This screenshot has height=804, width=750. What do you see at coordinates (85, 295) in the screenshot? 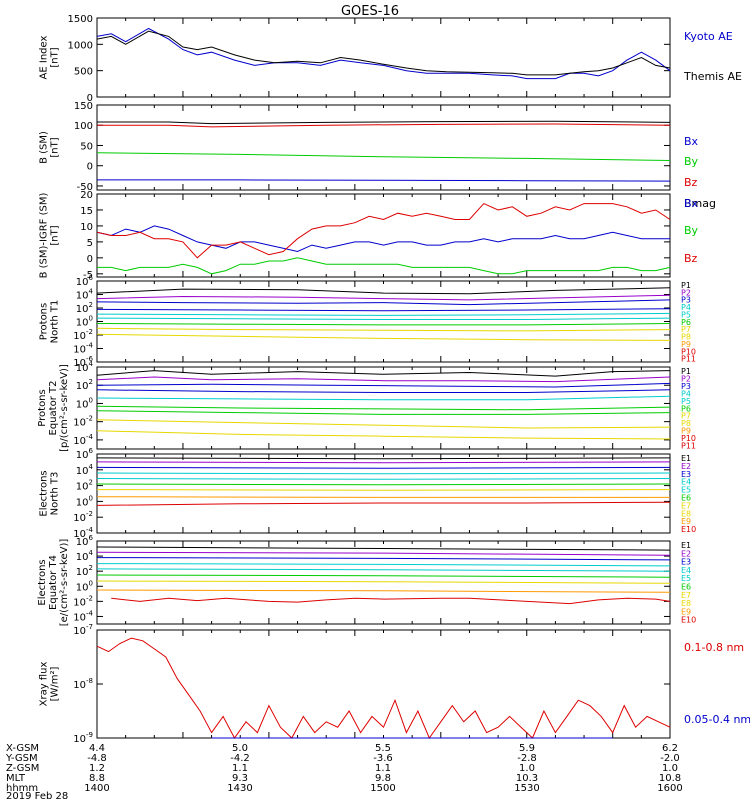
I see `y-tick-label: 104` at bounding box center [85, 295].